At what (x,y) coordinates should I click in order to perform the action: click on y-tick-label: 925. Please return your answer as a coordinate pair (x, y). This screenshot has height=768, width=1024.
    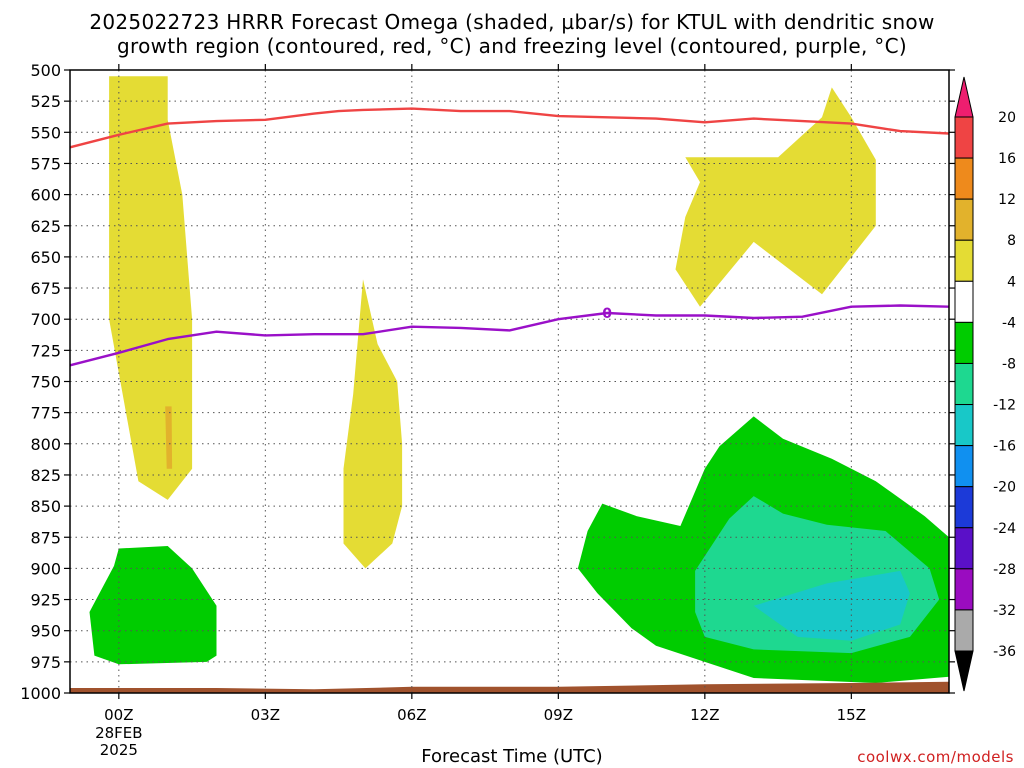
    Looking at the image, I should click on (45, 600).